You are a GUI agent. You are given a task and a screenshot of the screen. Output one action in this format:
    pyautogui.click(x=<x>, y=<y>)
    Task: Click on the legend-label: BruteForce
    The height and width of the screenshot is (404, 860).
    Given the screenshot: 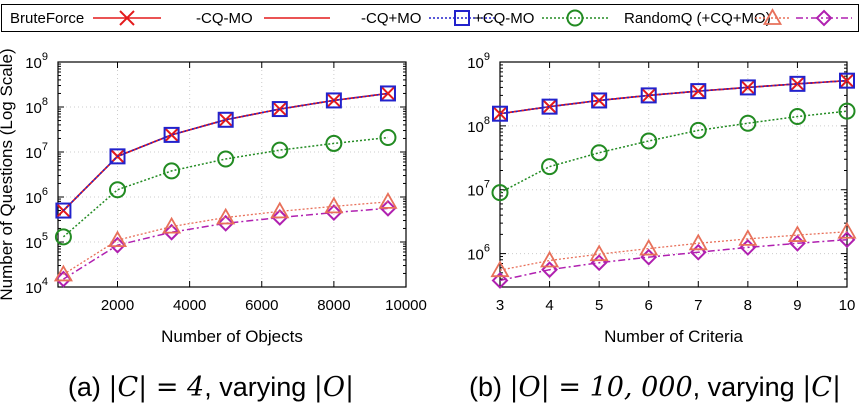 What is the action you would take?
    pyautogui.click(x=47, y=18)
    